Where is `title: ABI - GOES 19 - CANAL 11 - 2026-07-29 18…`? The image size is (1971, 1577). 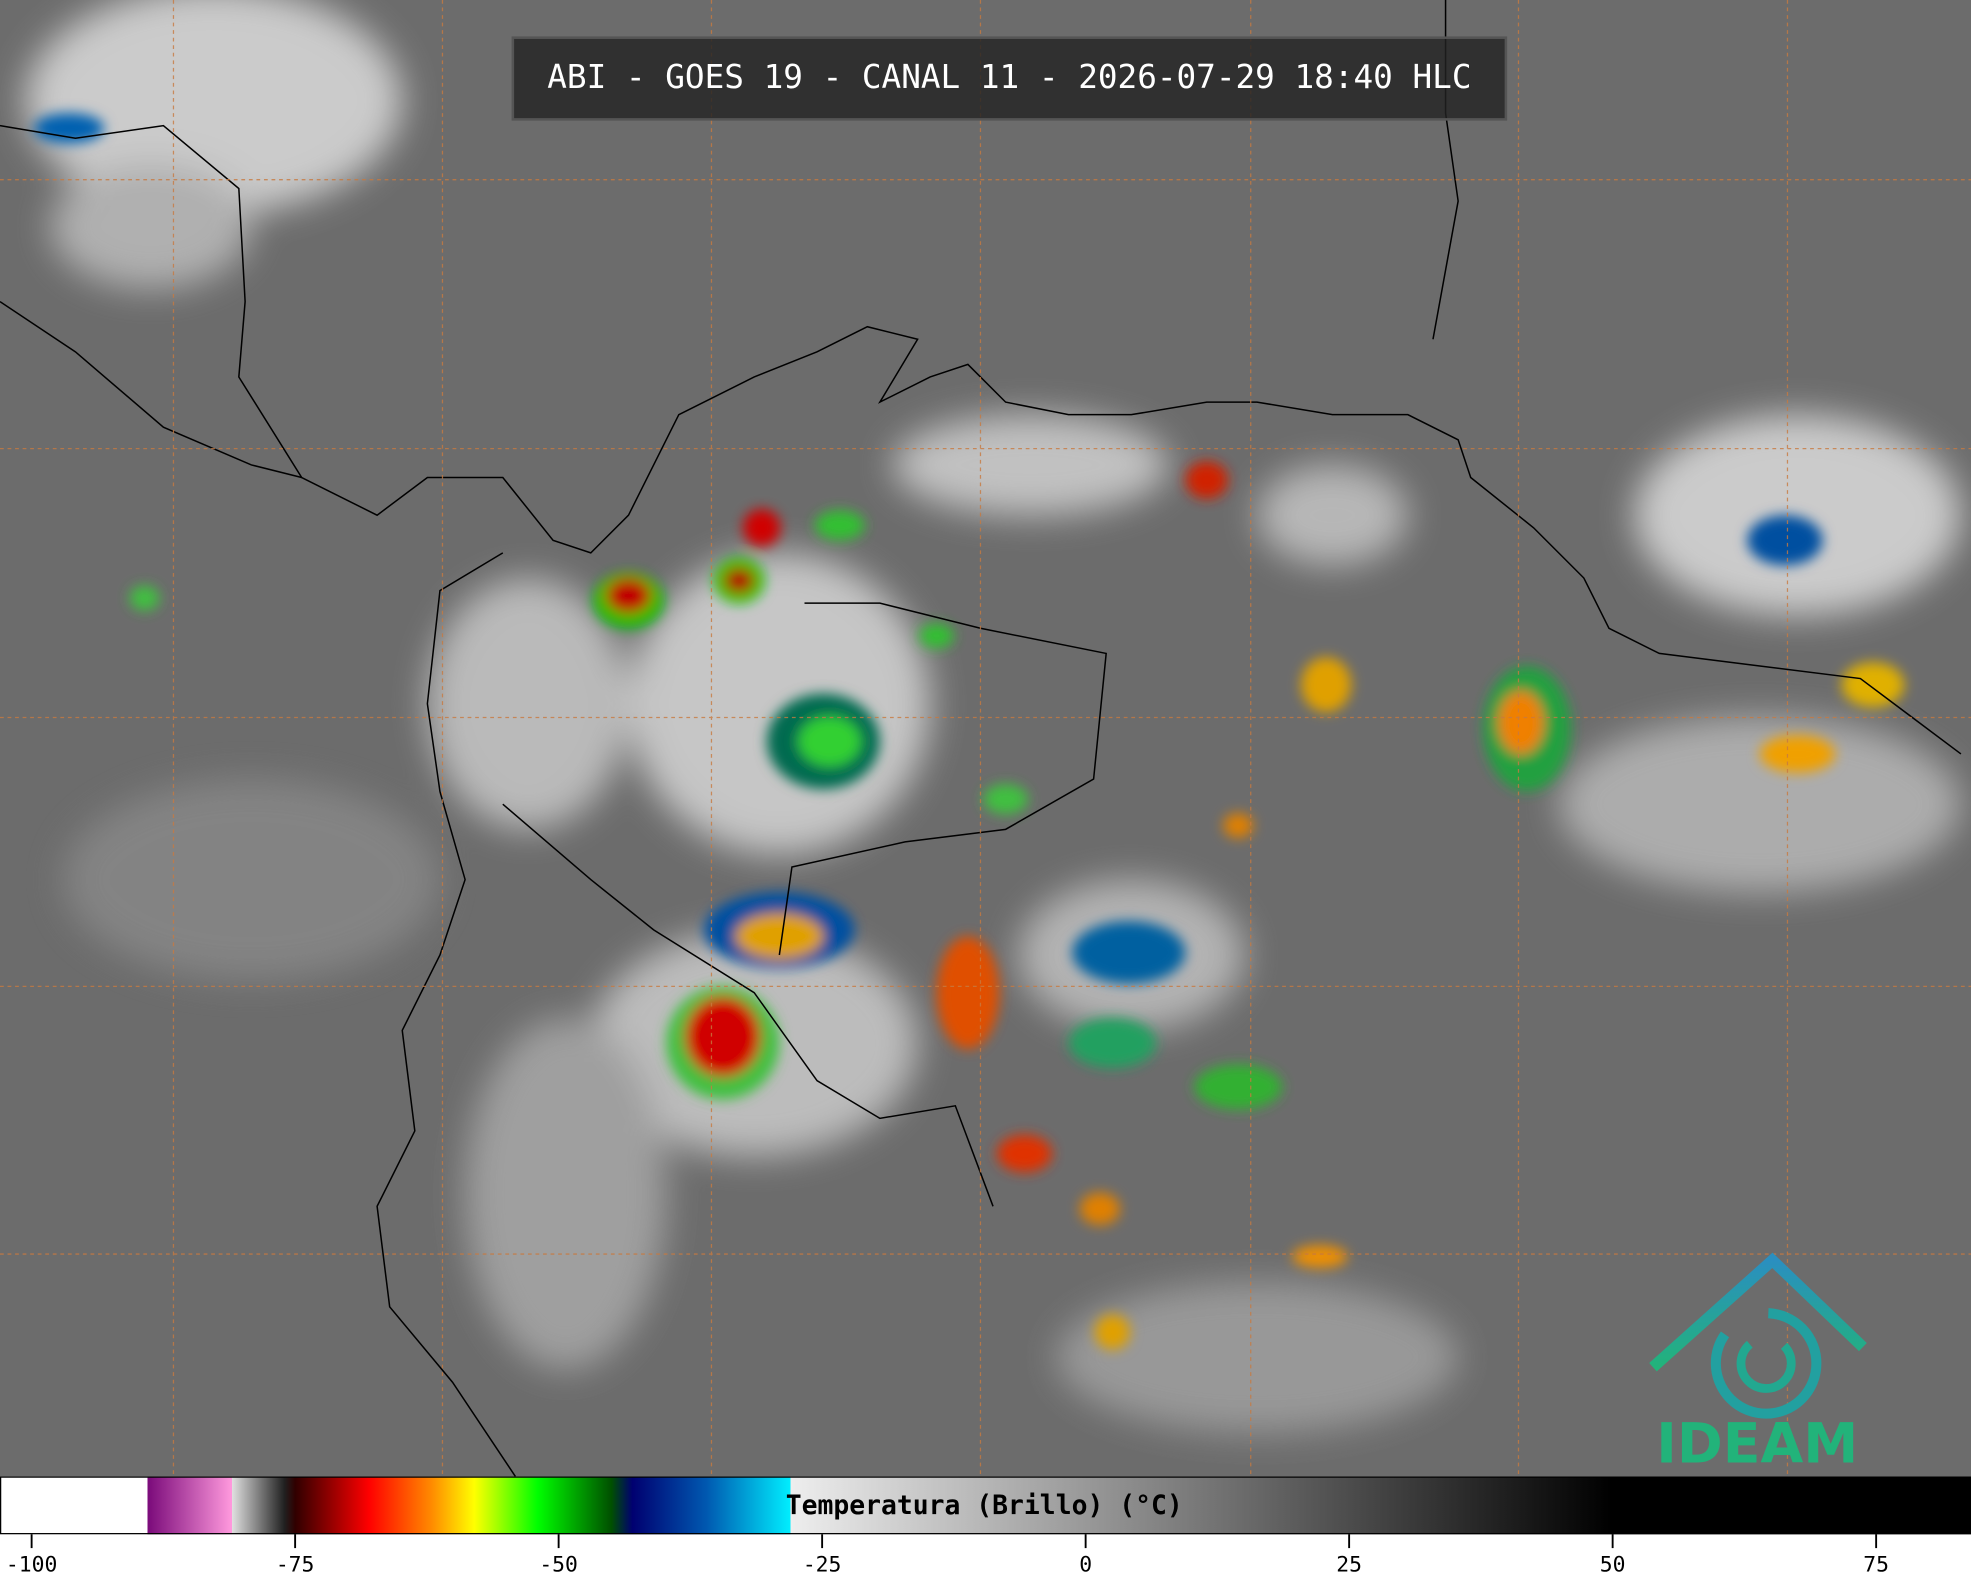
title: ABI - GOES 19 - CANAL 11 - 2026-07-29 18… is located at coordinates (1009, 77).